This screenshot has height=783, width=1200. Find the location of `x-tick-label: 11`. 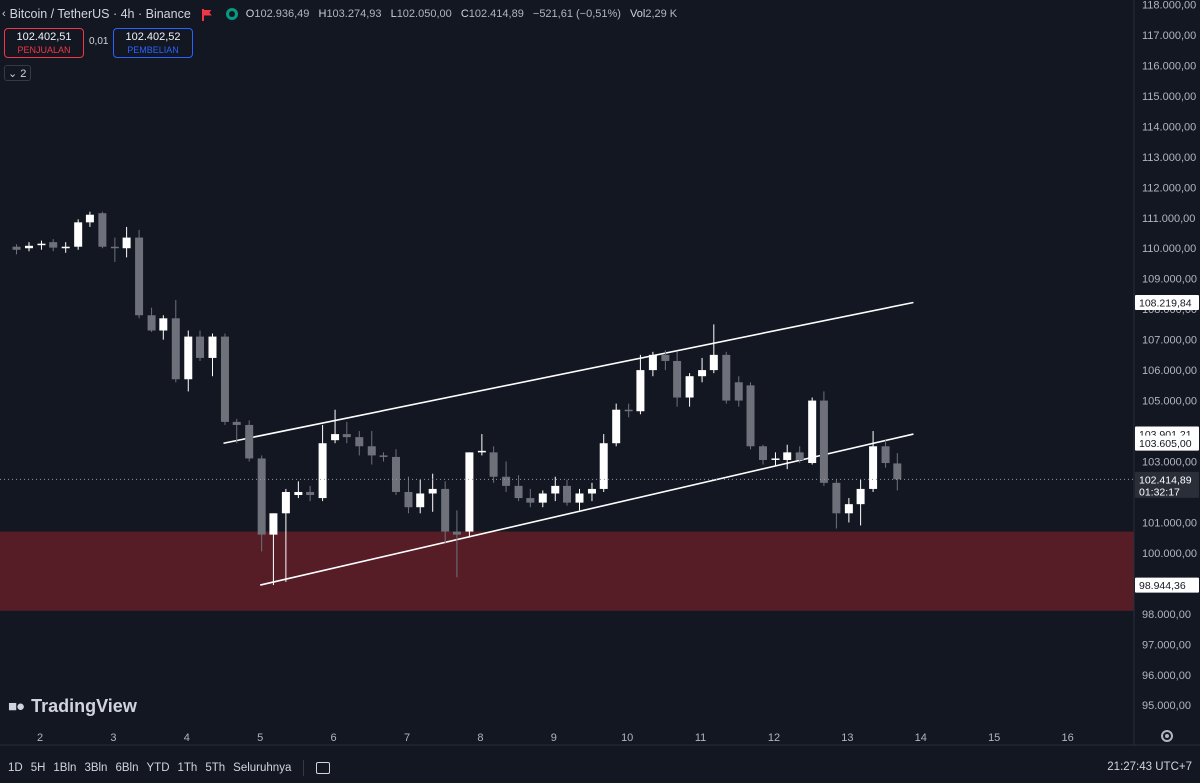

x-tick-label: 11 is located at coordinates (700, 738).